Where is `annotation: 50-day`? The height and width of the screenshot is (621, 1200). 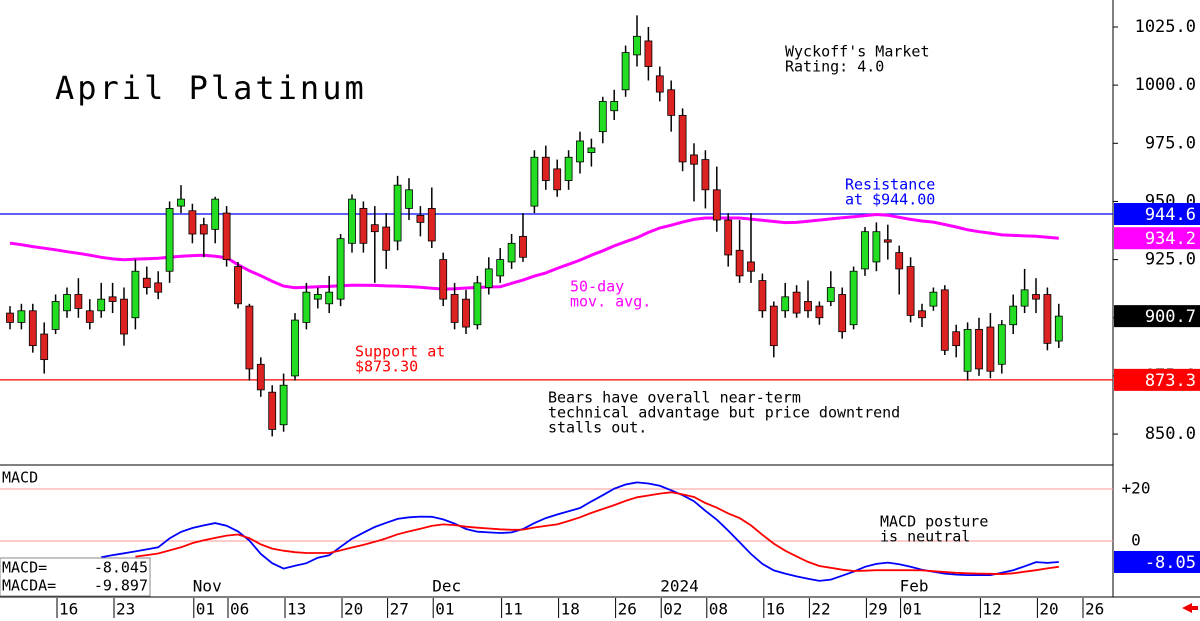
annotation: 50-day is located at coordinates (597, 287).